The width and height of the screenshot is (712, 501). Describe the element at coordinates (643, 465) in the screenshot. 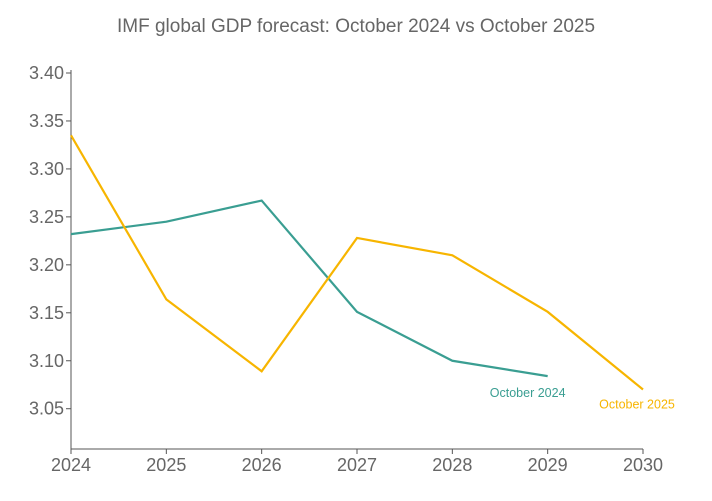

I see `x-tick-label: 2030` at that location.